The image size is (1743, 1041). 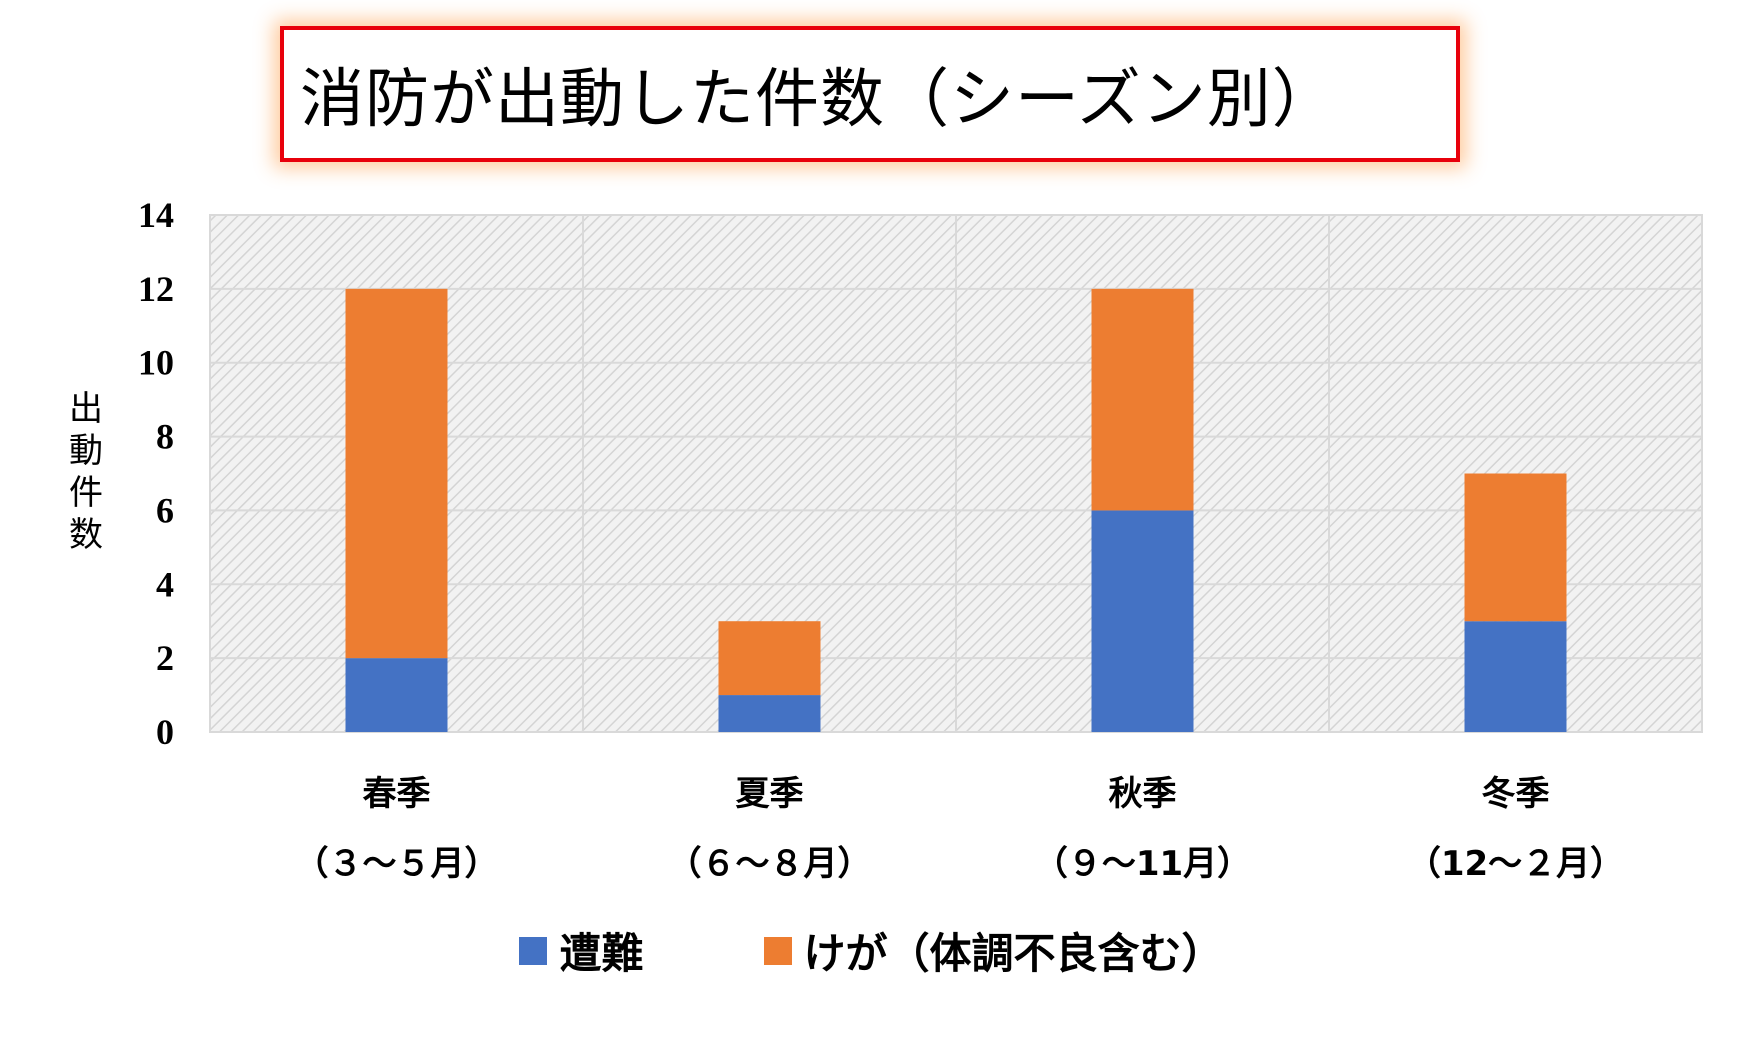 I want to click on y-axis-label: 出動件数, so click(x=86, y=472).